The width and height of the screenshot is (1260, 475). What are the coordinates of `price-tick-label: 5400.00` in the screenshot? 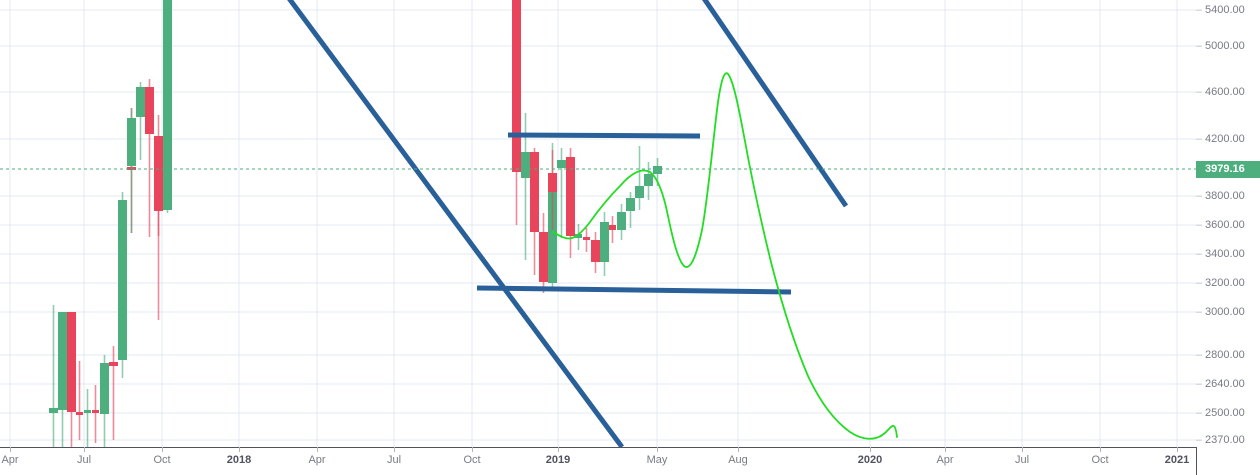 It's located at (1225, 10).